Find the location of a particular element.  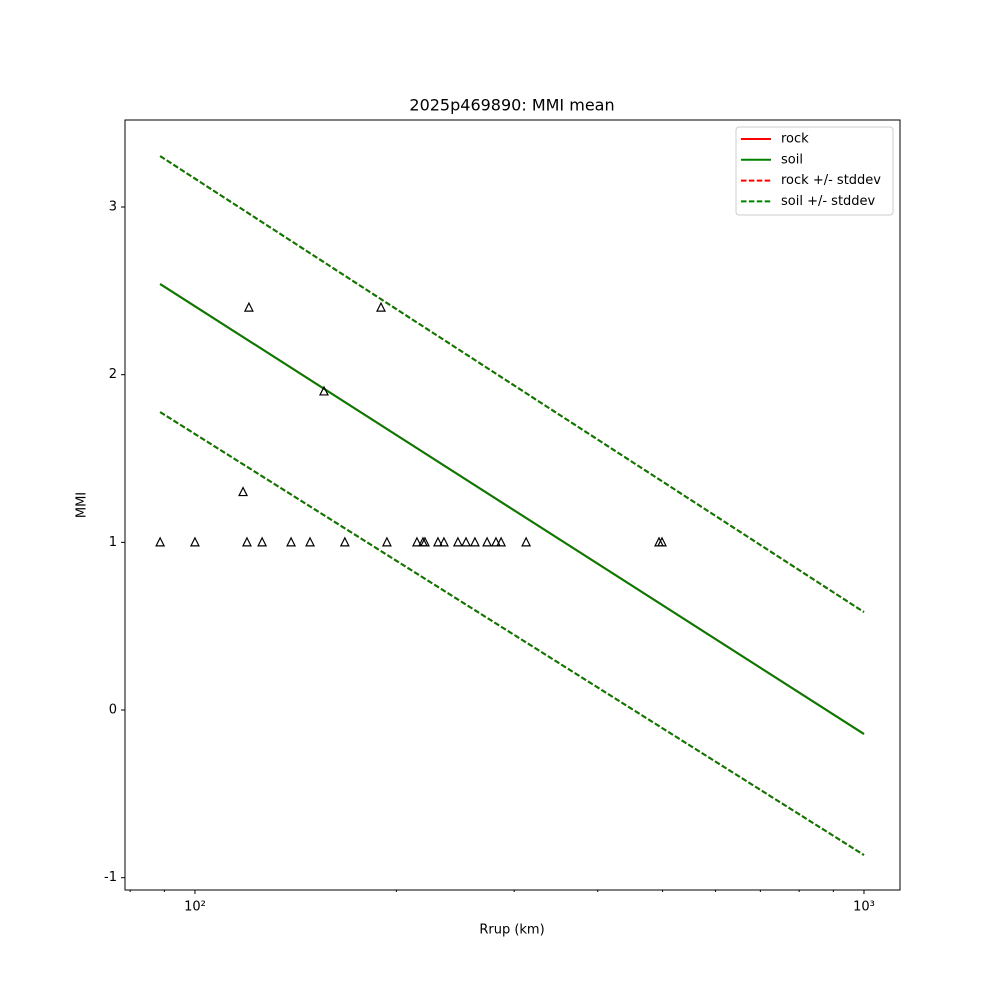

legend-label: soil is located at coordinates (792, 159).